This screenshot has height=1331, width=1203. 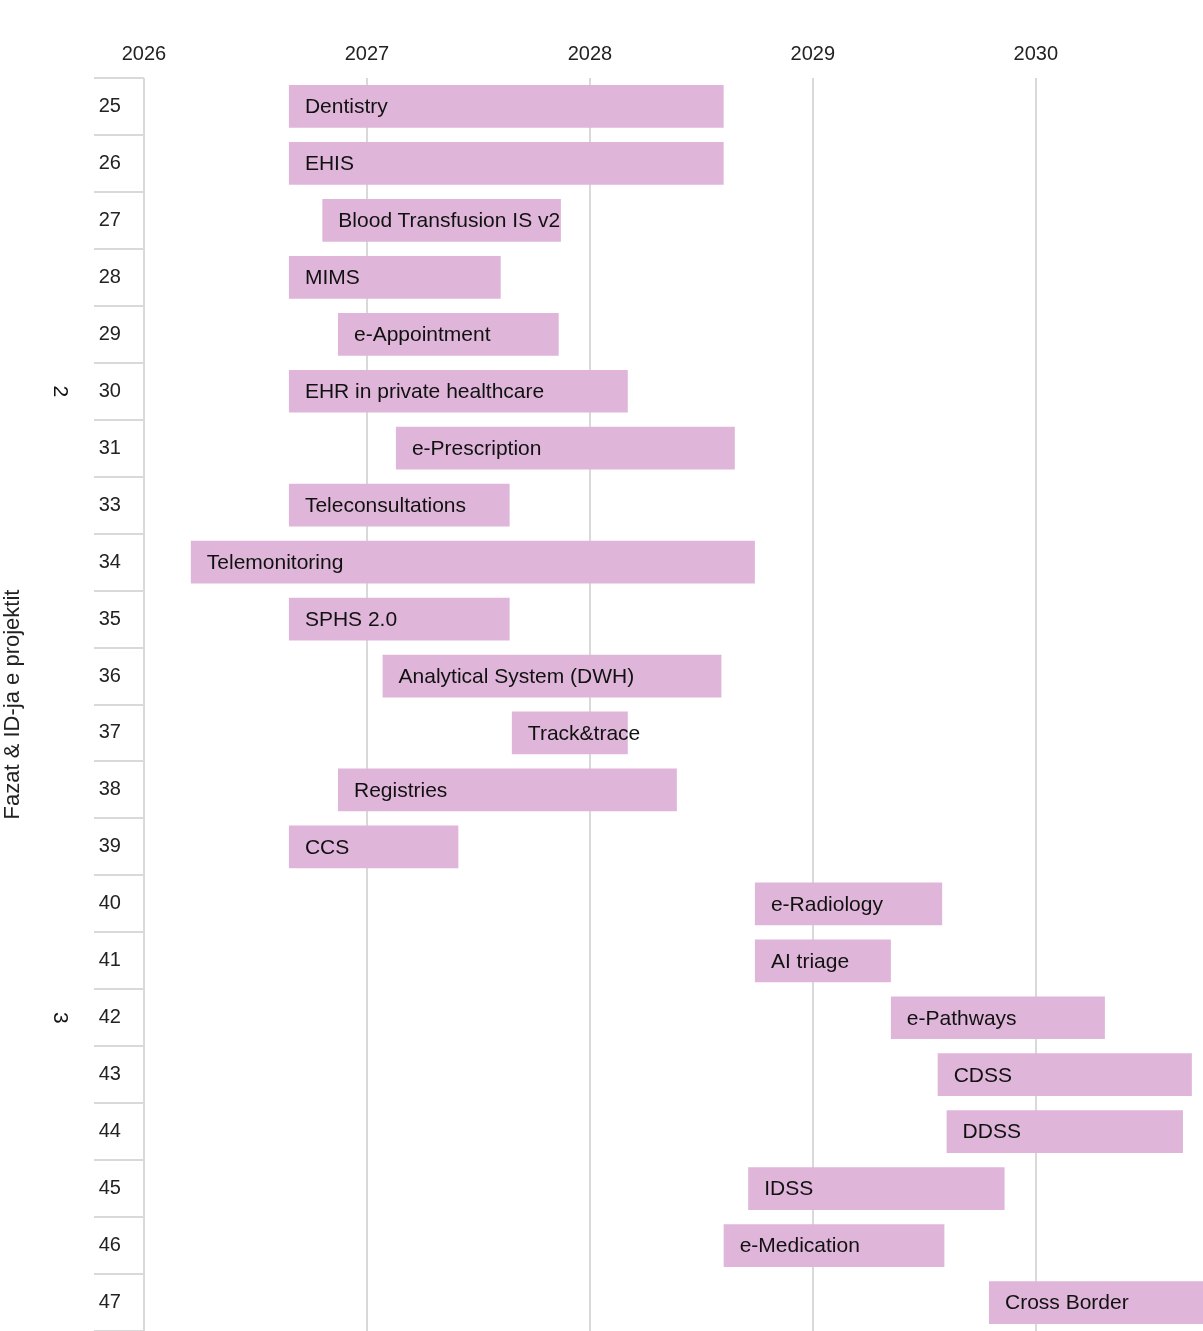 What do you see at coordinates (329, 163) in the screenshot?
I see `annotation: EHIS` at bounding box center [329, 163].